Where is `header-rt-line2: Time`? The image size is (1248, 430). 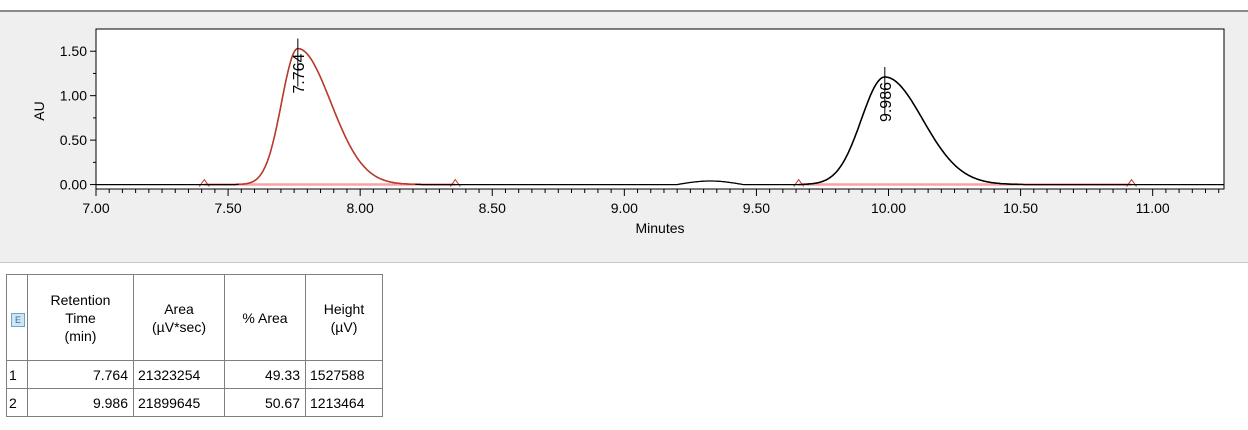
header-rt-line2: Time is located at coordinates (80, 317).